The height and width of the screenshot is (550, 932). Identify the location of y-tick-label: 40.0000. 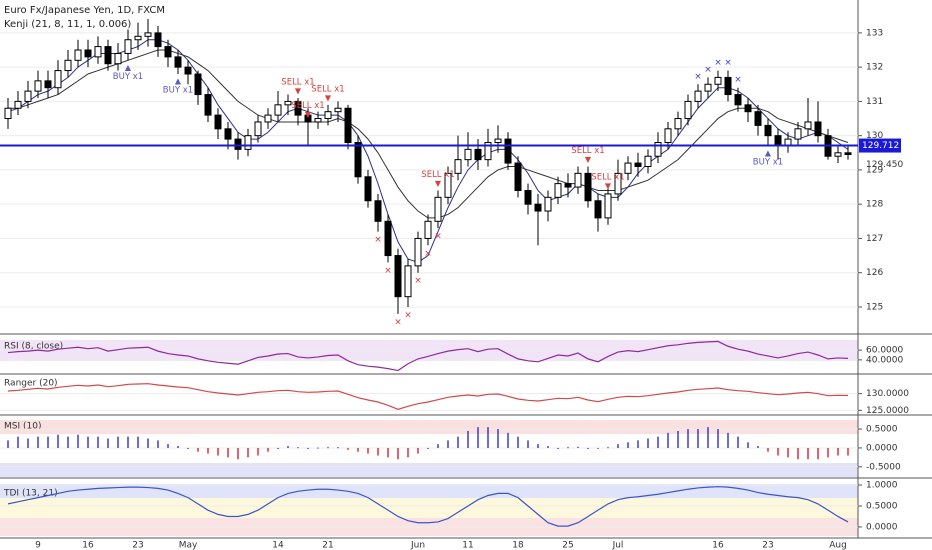
(884, 360).